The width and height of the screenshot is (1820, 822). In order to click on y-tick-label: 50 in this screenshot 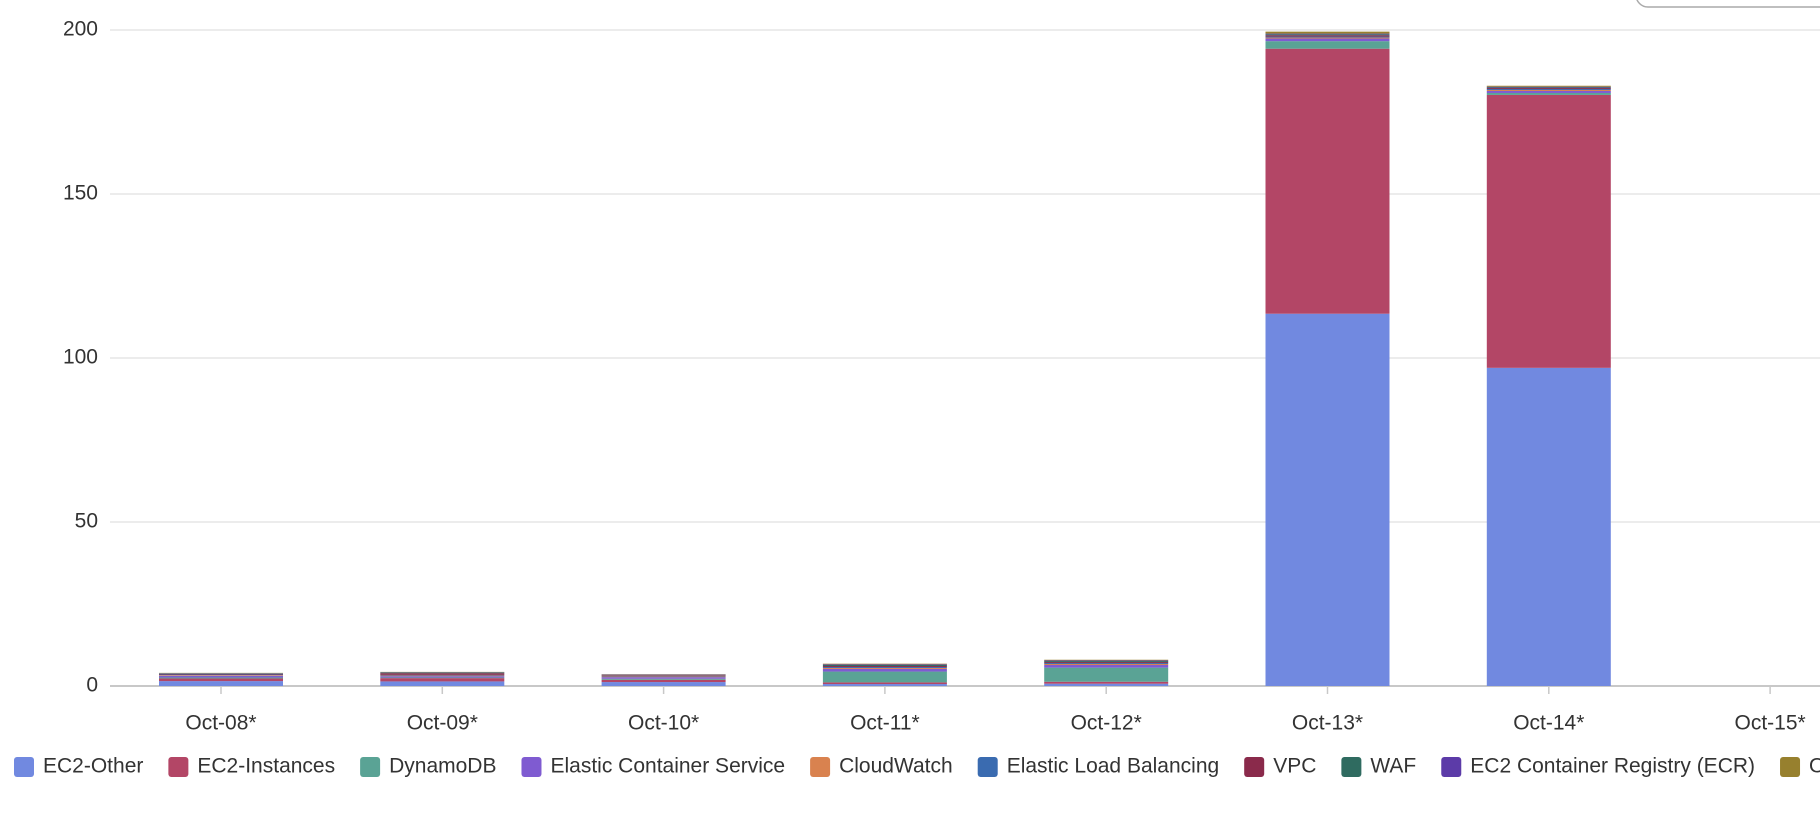, I will do `click(86, 521)`.